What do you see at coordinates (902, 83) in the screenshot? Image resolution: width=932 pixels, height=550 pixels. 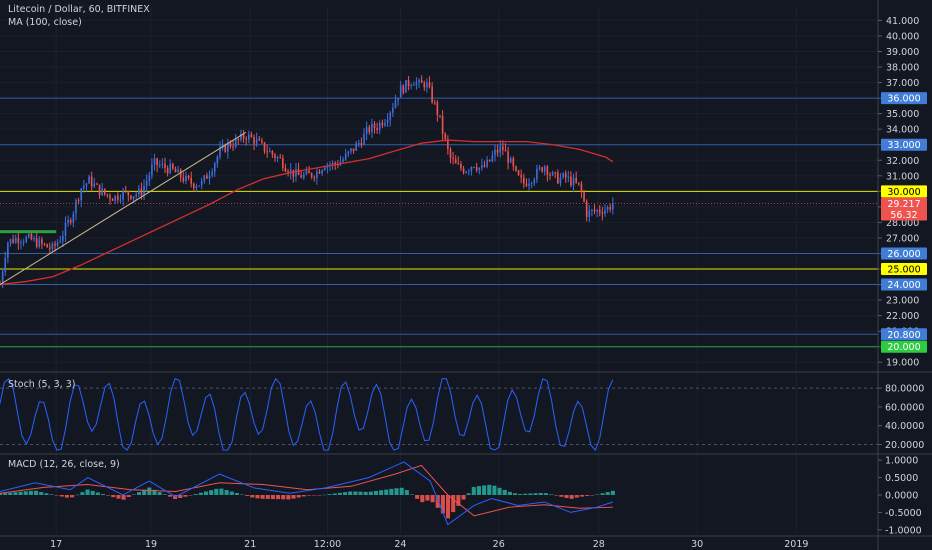 I see `y-tick-label: 37.000` at bounding box center [902, 83].